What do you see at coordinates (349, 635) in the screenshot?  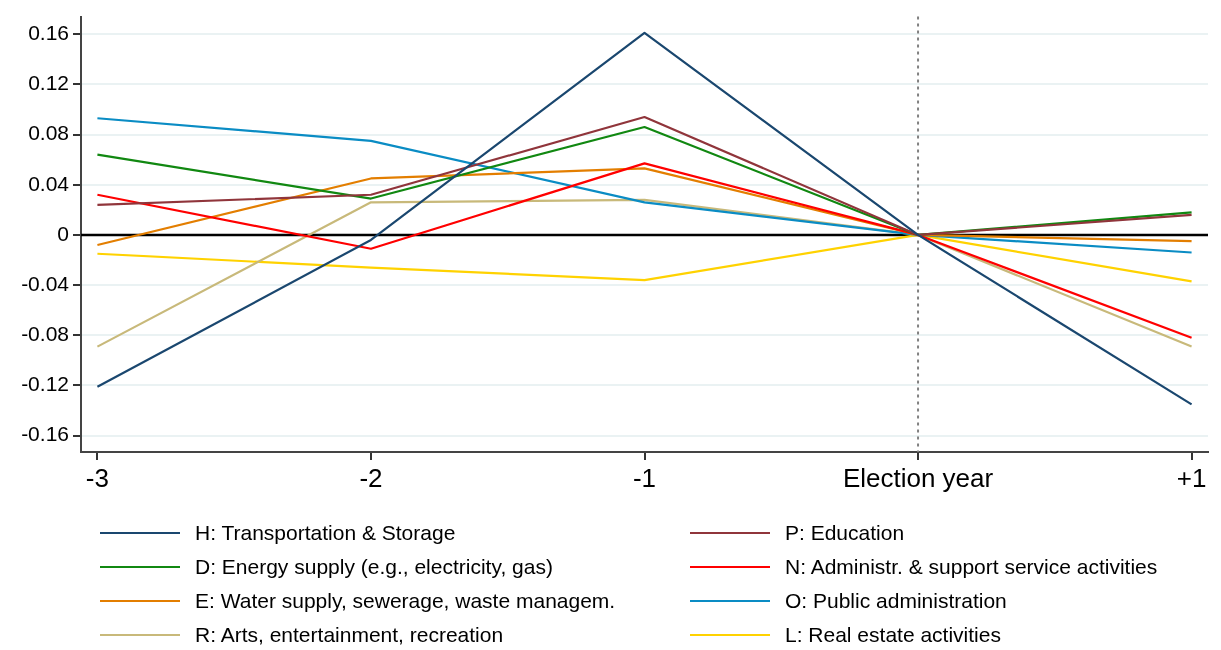 I see `legend-label: R: Arts, entertainment, recreation` at bounding box center [349, 635].